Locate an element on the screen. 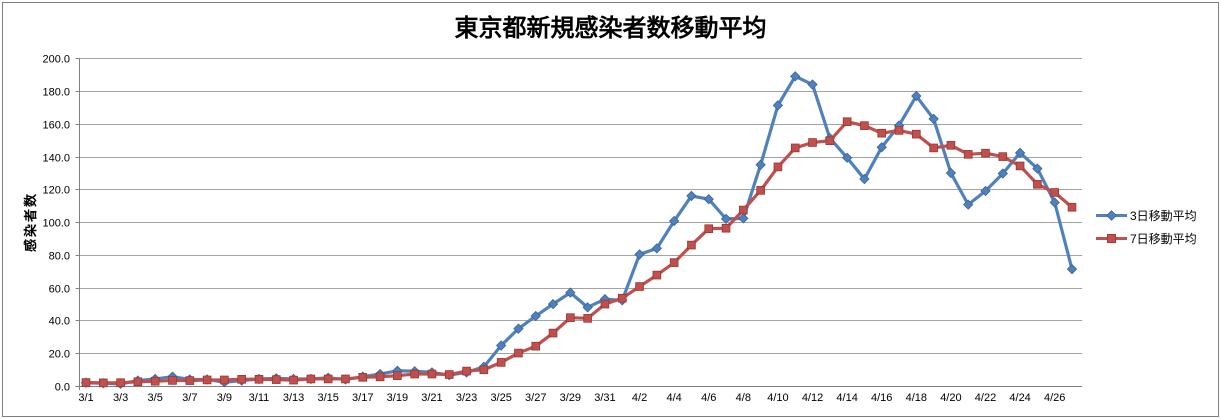 The image size is (1221, 419). x-tick-label: 4/22 is located at coordinates (985, 398).